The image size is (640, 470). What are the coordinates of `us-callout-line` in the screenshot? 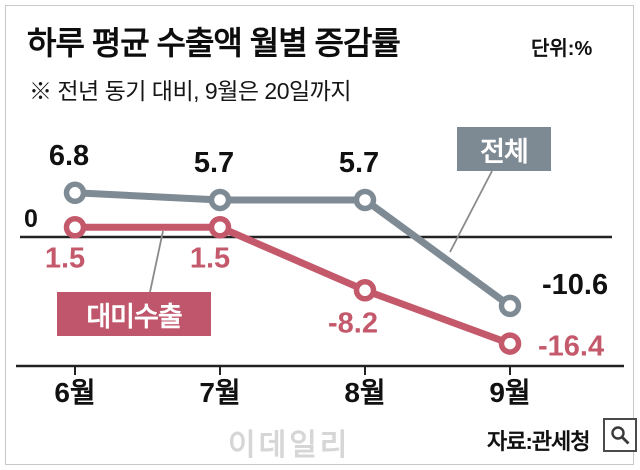 It's located at (156, 261).